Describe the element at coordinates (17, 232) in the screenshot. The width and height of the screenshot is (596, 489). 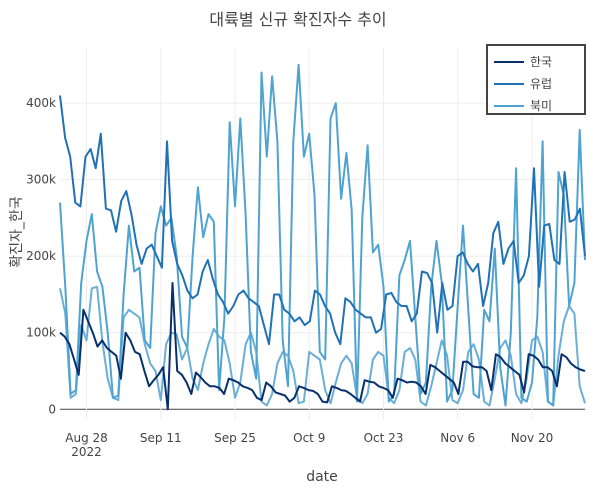
I see `y-axis-title: 확진자_한국` at that location.